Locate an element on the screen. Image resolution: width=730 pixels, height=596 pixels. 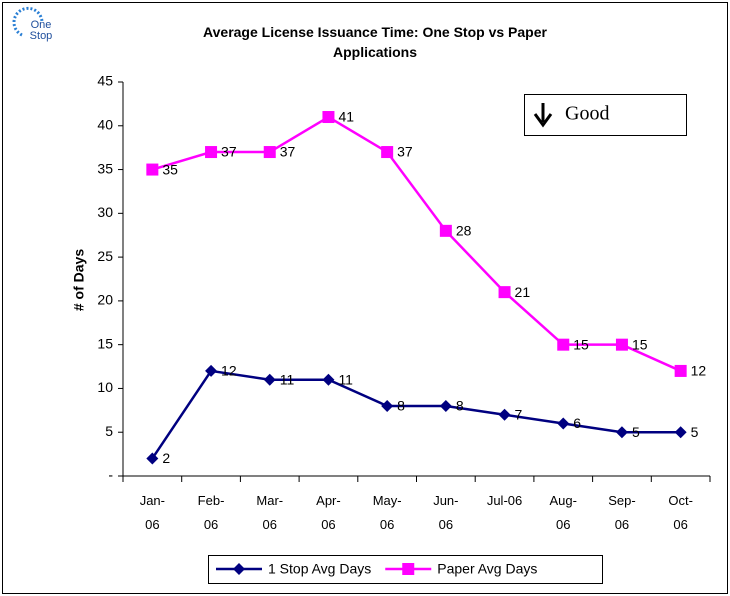
y-tick-label: 15 is located at coordinates (105, 343).